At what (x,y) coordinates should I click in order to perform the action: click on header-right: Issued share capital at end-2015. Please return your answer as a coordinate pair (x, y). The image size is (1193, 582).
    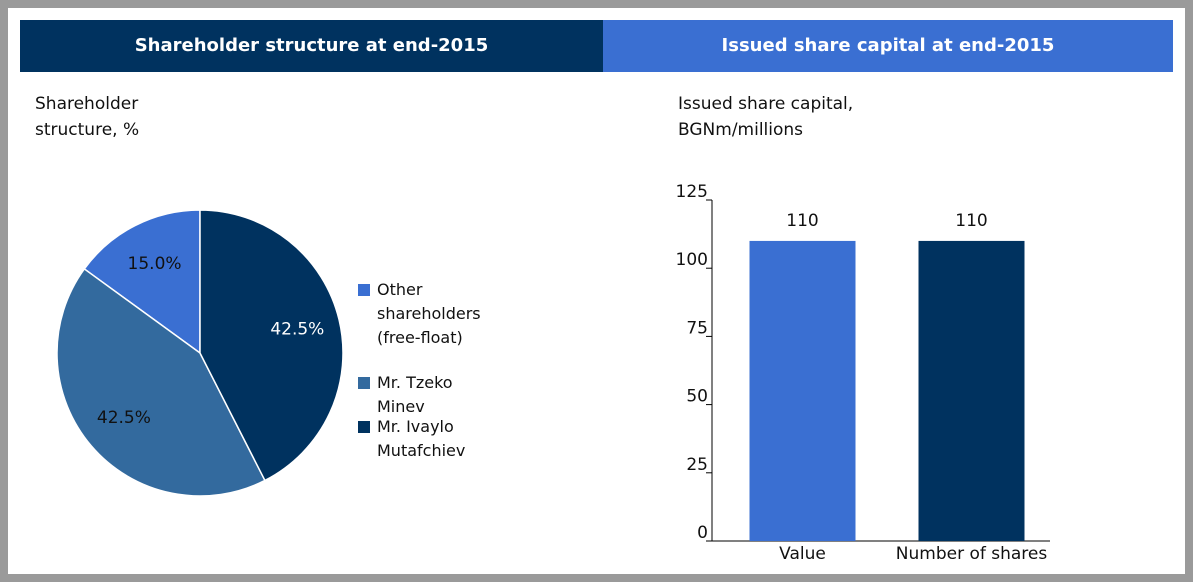
    Looking at the image, I should click on (888, 46).